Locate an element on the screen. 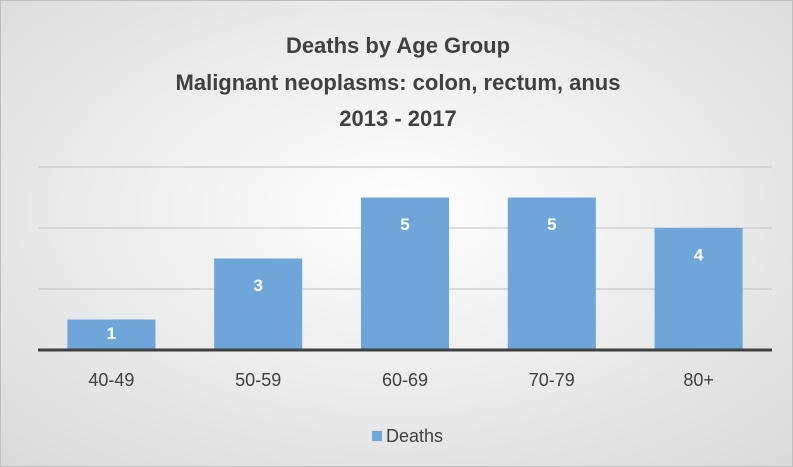  data-label: 4 is located at coordinates (699, 254).